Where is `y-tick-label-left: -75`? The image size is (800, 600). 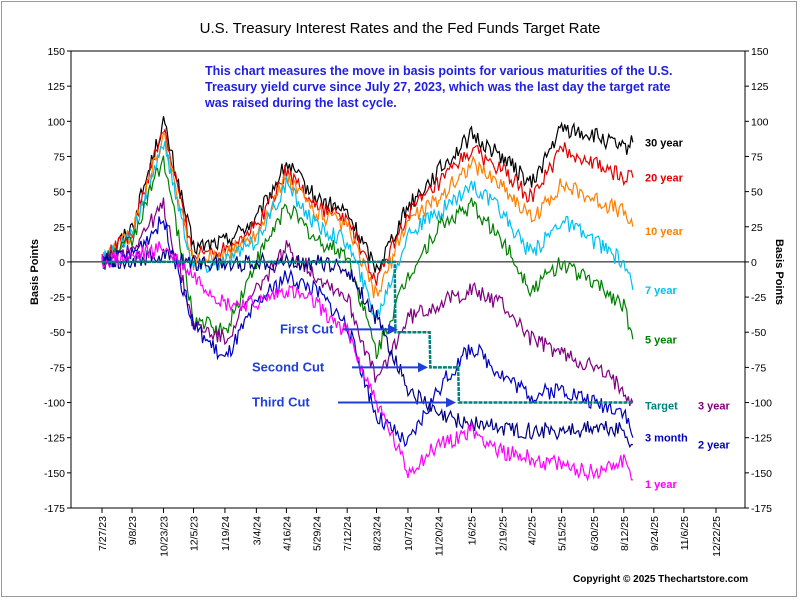
y-tick-label-left: -75 is located at coordinates (57, 368).